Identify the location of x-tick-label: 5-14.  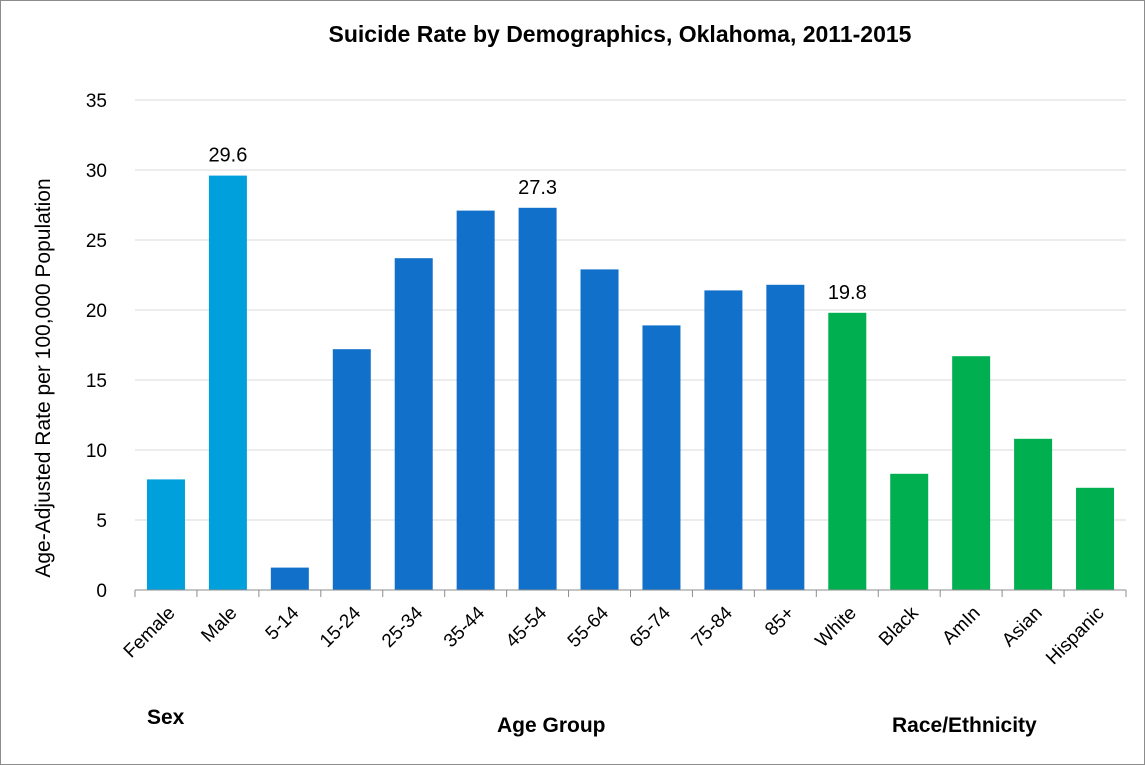
(283, 623).